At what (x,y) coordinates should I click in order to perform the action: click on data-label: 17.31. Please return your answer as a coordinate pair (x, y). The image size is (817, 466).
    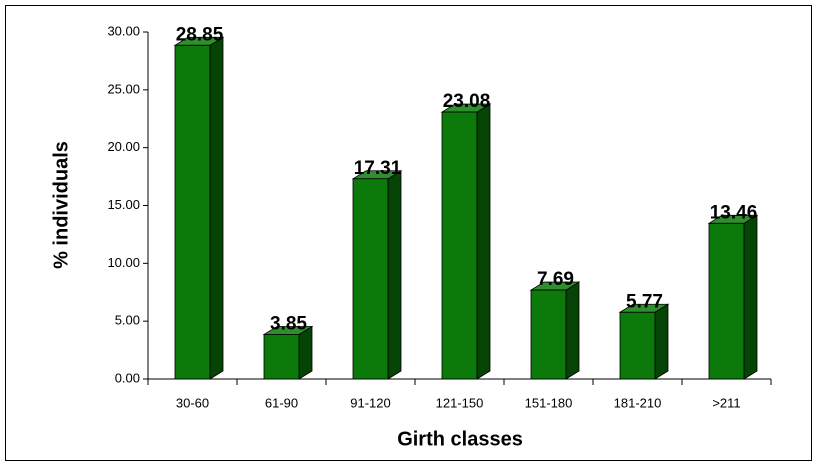
    Looking at the image, I should click on (378, 168).